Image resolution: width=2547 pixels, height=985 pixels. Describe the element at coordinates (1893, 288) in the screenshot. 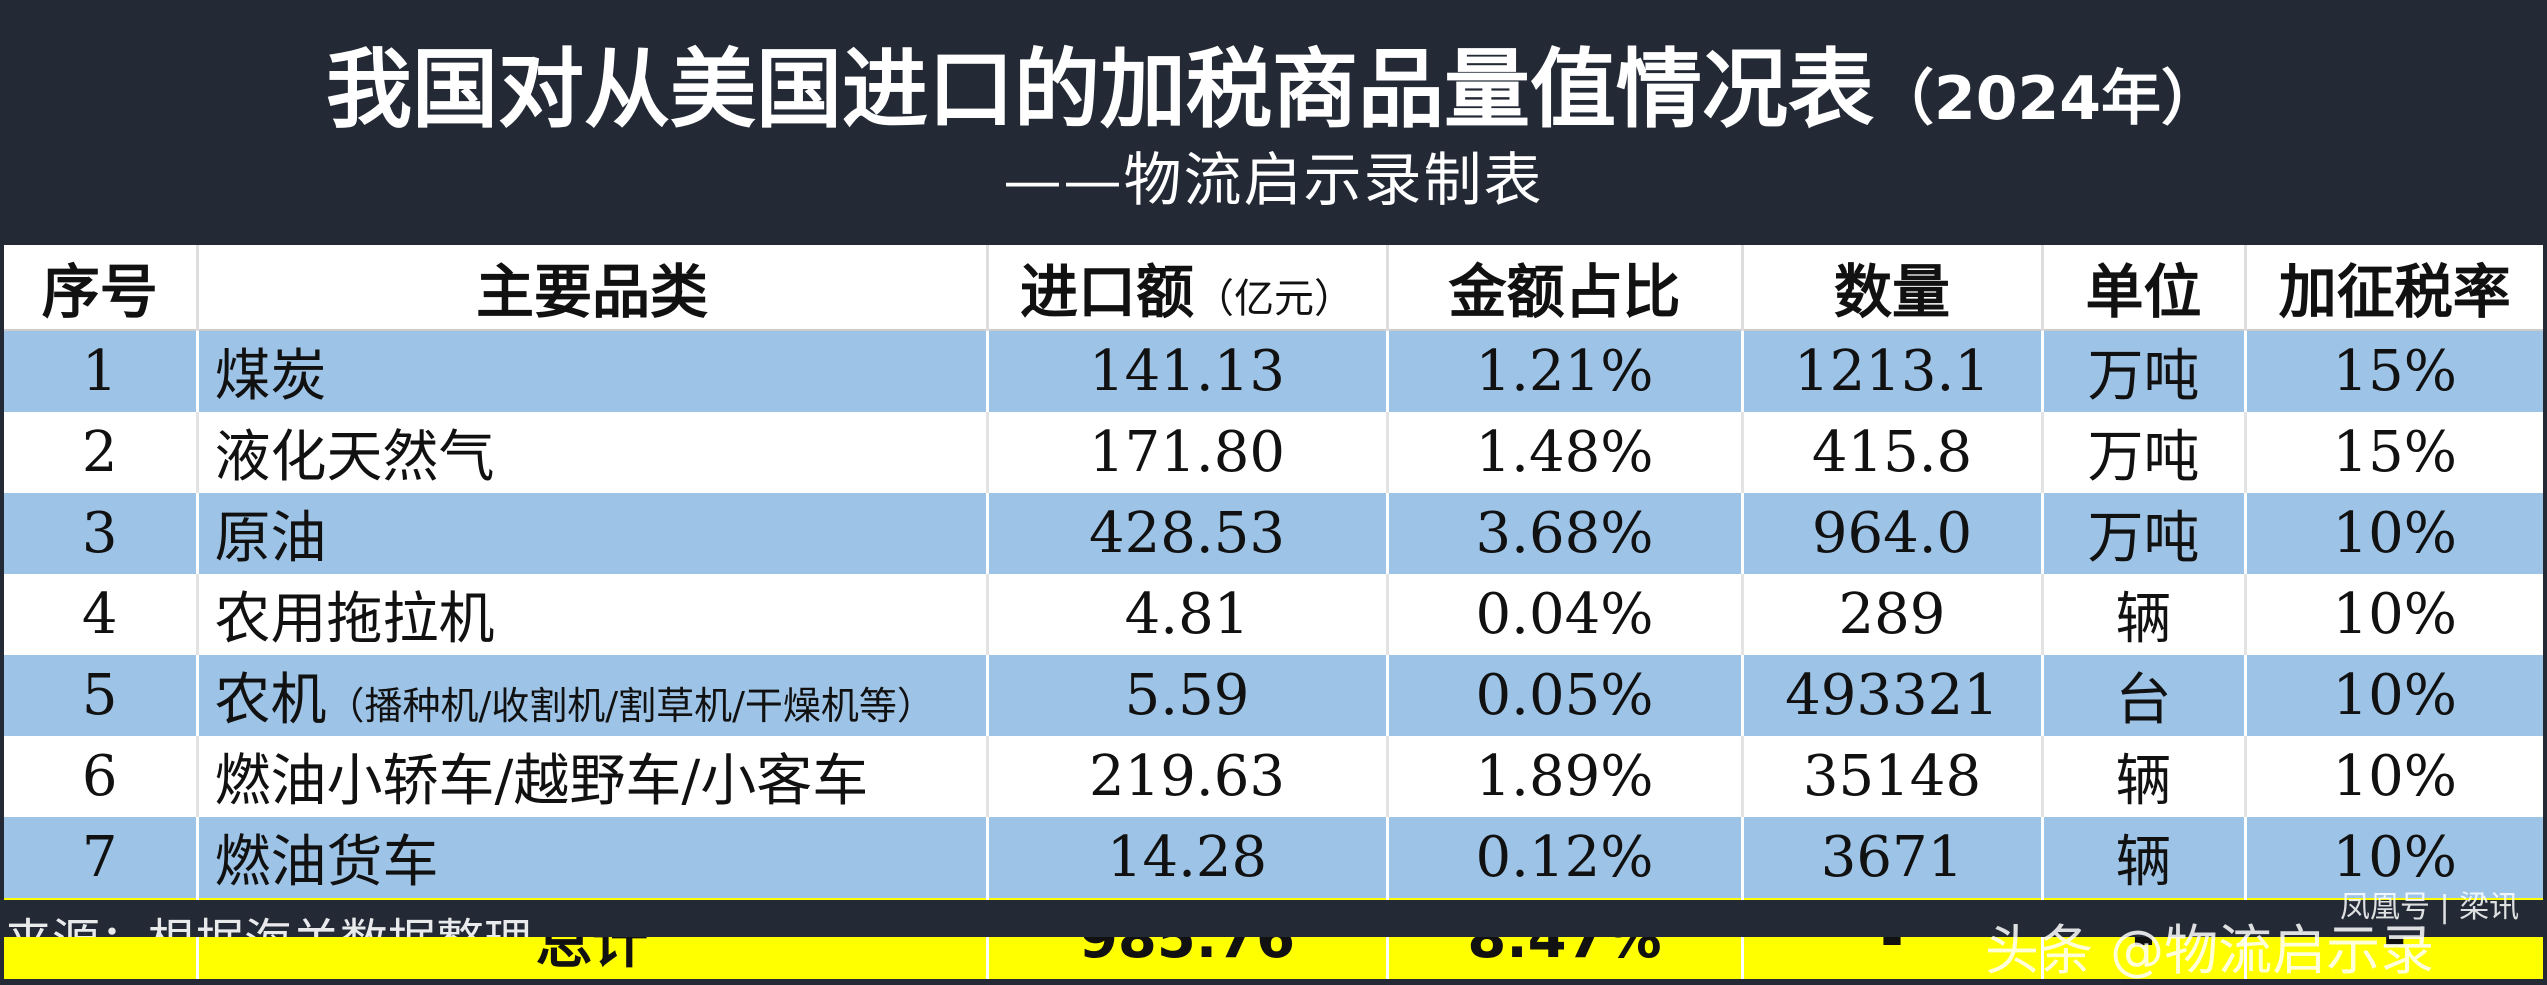

I see `header-quantity: 数量` at that location.